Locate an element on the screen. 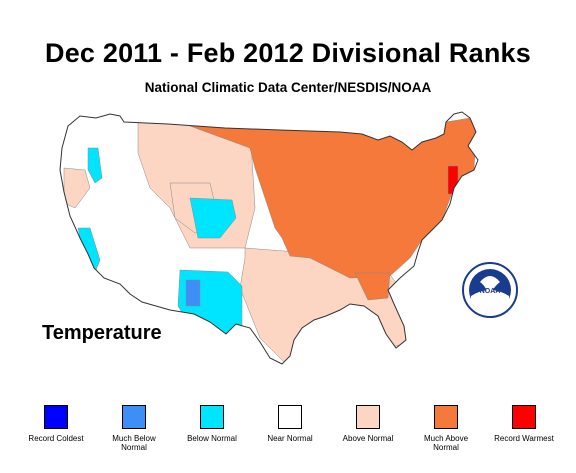  legend-item-much-below-normal: Much Below Normal is located at coordinates (134, 428).